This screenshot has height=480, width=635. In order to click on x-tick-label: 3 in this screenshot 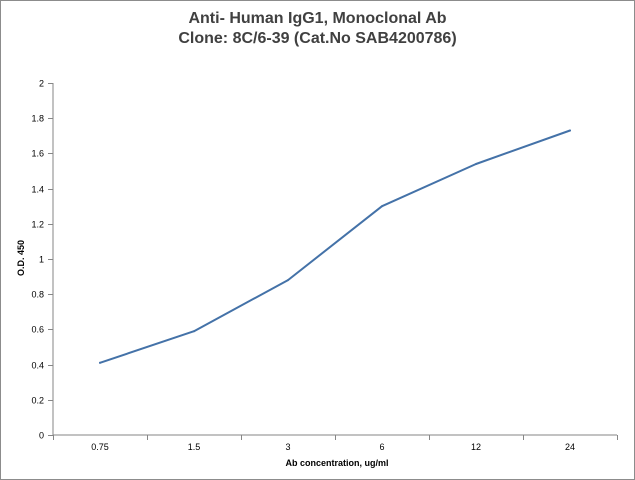, I will do `click(287, 447)`.